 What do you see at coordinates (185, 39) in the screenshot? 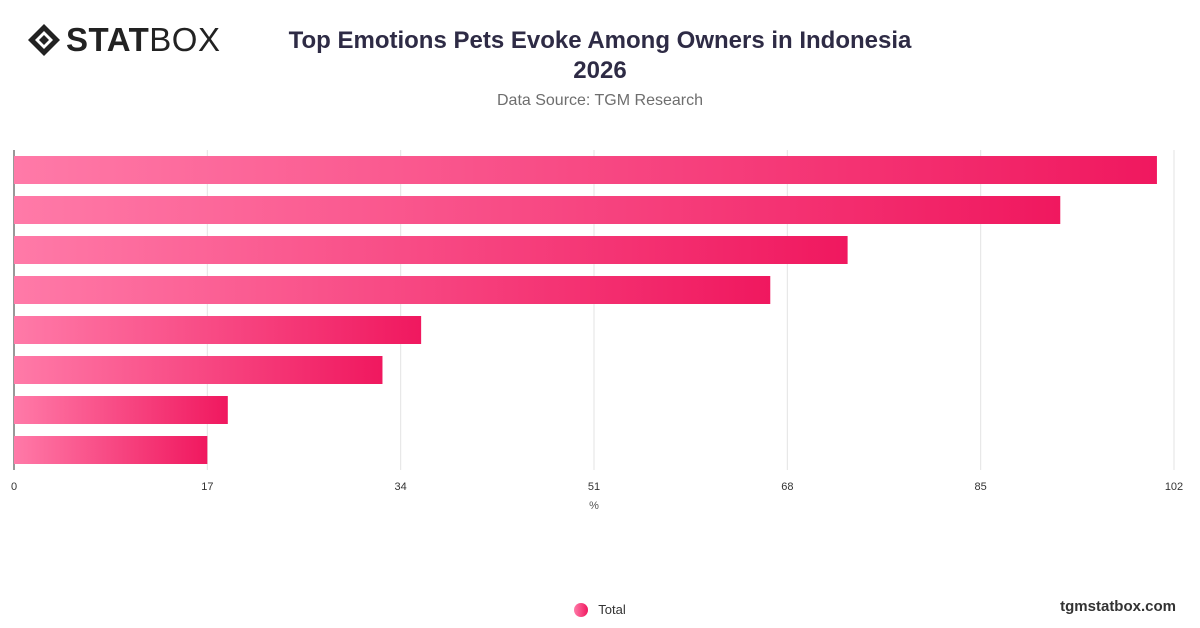
I see `logo-text-light: BOX` at bounding box center [185, 39].